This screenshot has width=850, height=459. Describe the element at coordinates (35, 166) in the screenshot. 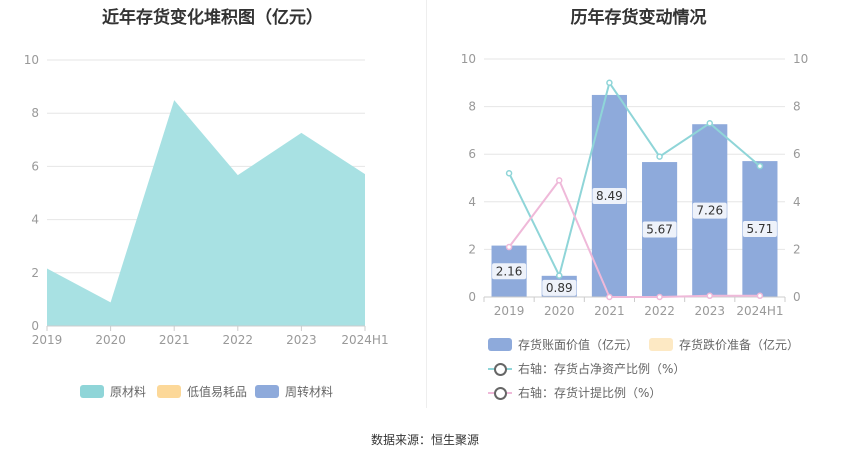

I see `y-tick-label: 6` at that location.